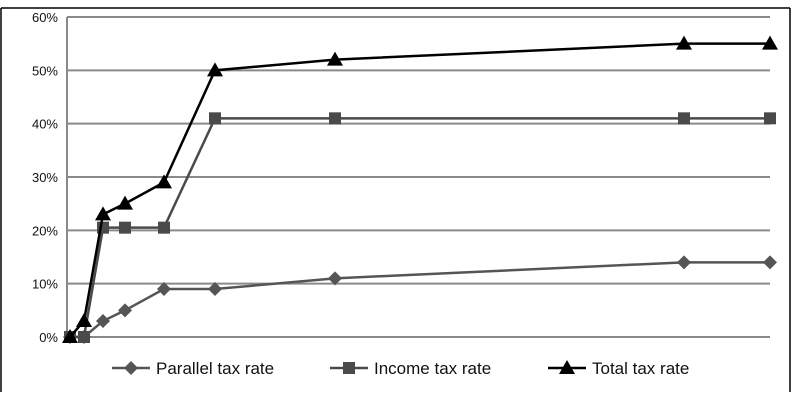 The image size is (792, 393). What do you see at coordinates (215, 368) in the screenshot?
I see `legend-label: Parallel tax rate` at bounding box center [215, 368].